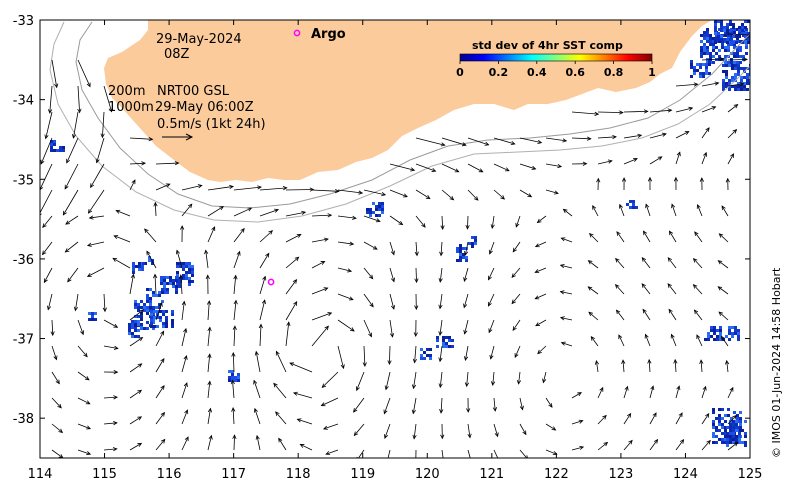  What do you see at coordinates (131, 107) in the screenshot?
I see `contour-label-1000: 1000m` at bounding box center [131, 107].